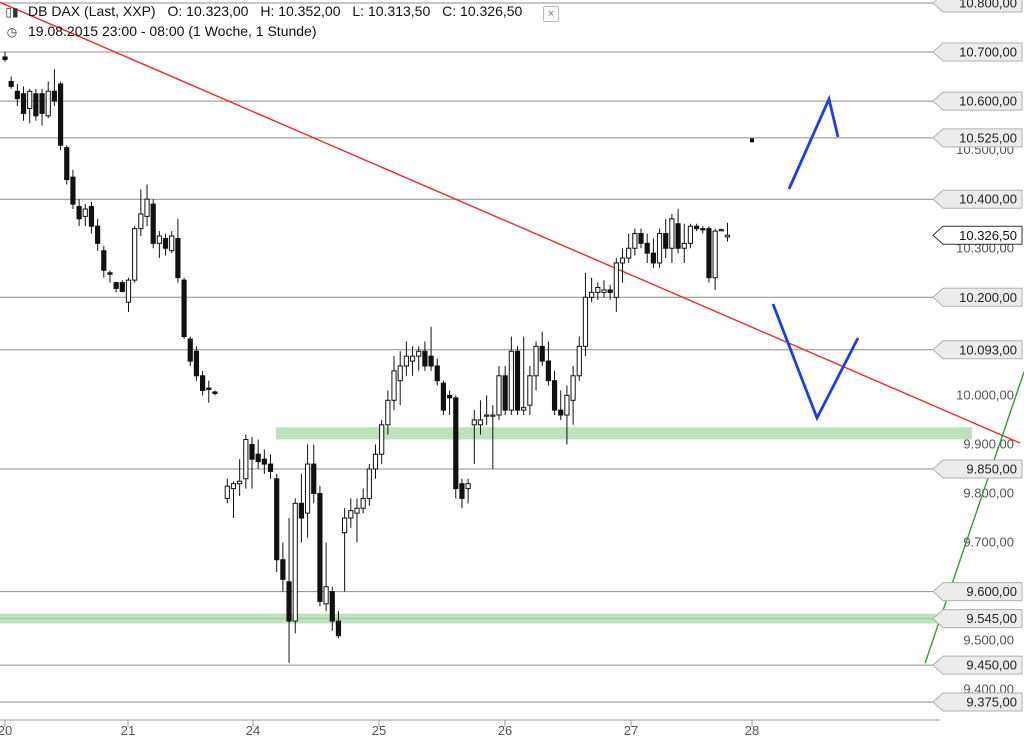  Describe the element at coordinates (813, 142) in the screenshot. I see `bullish-scenario-arrow` at that location.